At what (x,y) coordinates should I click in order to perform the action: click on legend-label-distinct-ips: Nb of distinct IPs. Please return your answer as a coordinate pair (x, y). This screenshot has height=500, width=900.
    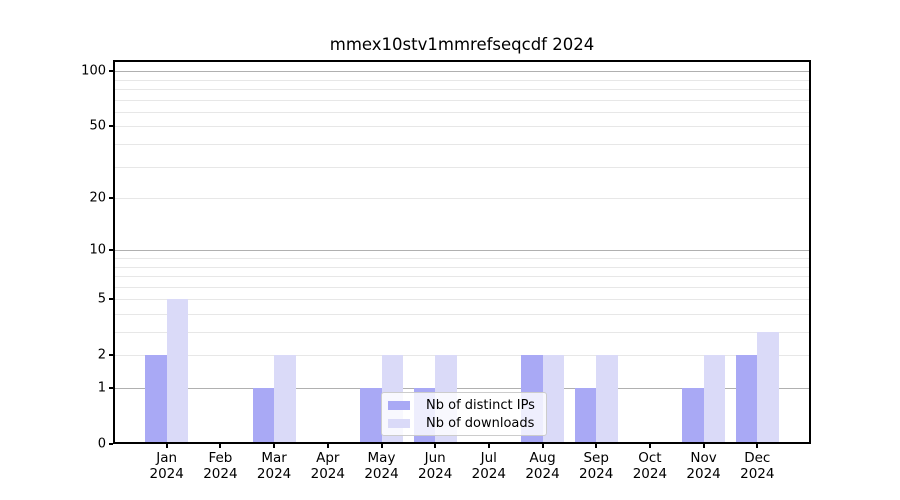
    Looking at the image, I should click on (480, 405).